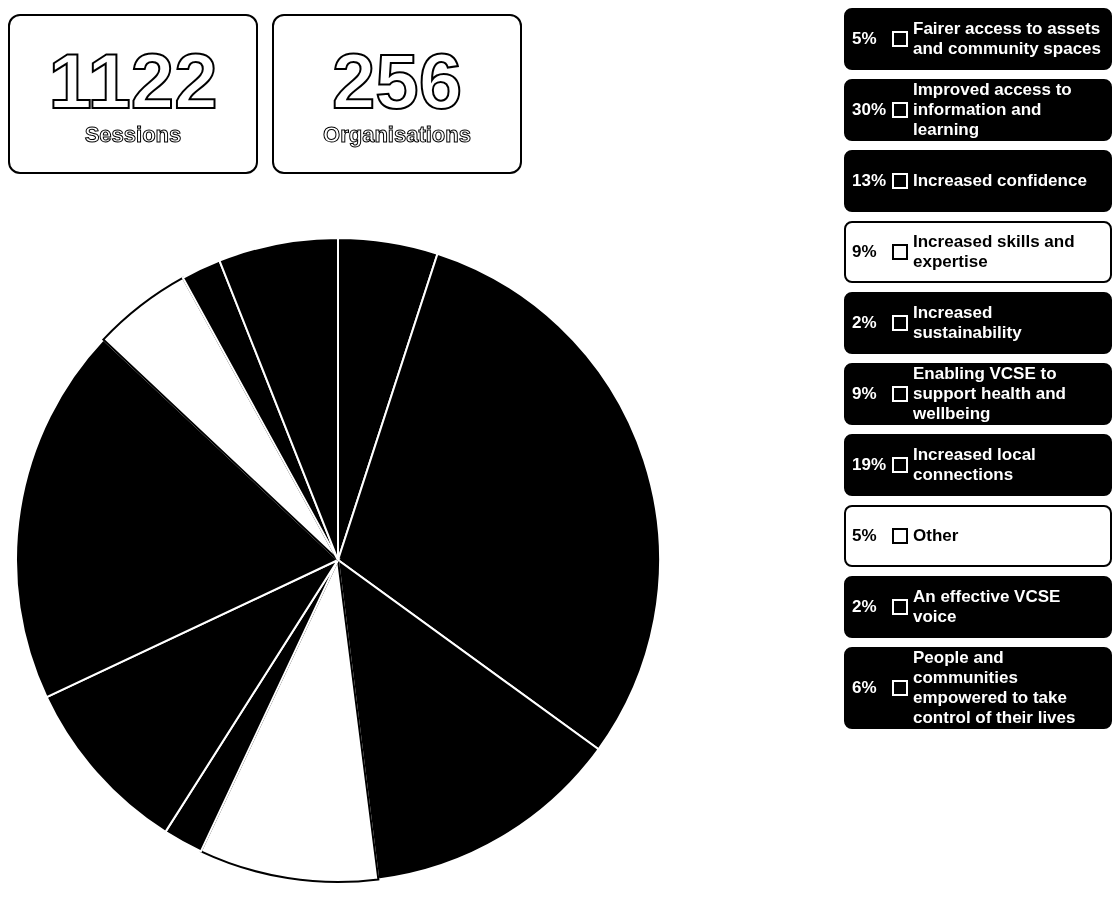  I want to click on legend-label: Increased confidence, so click(1000, 181).